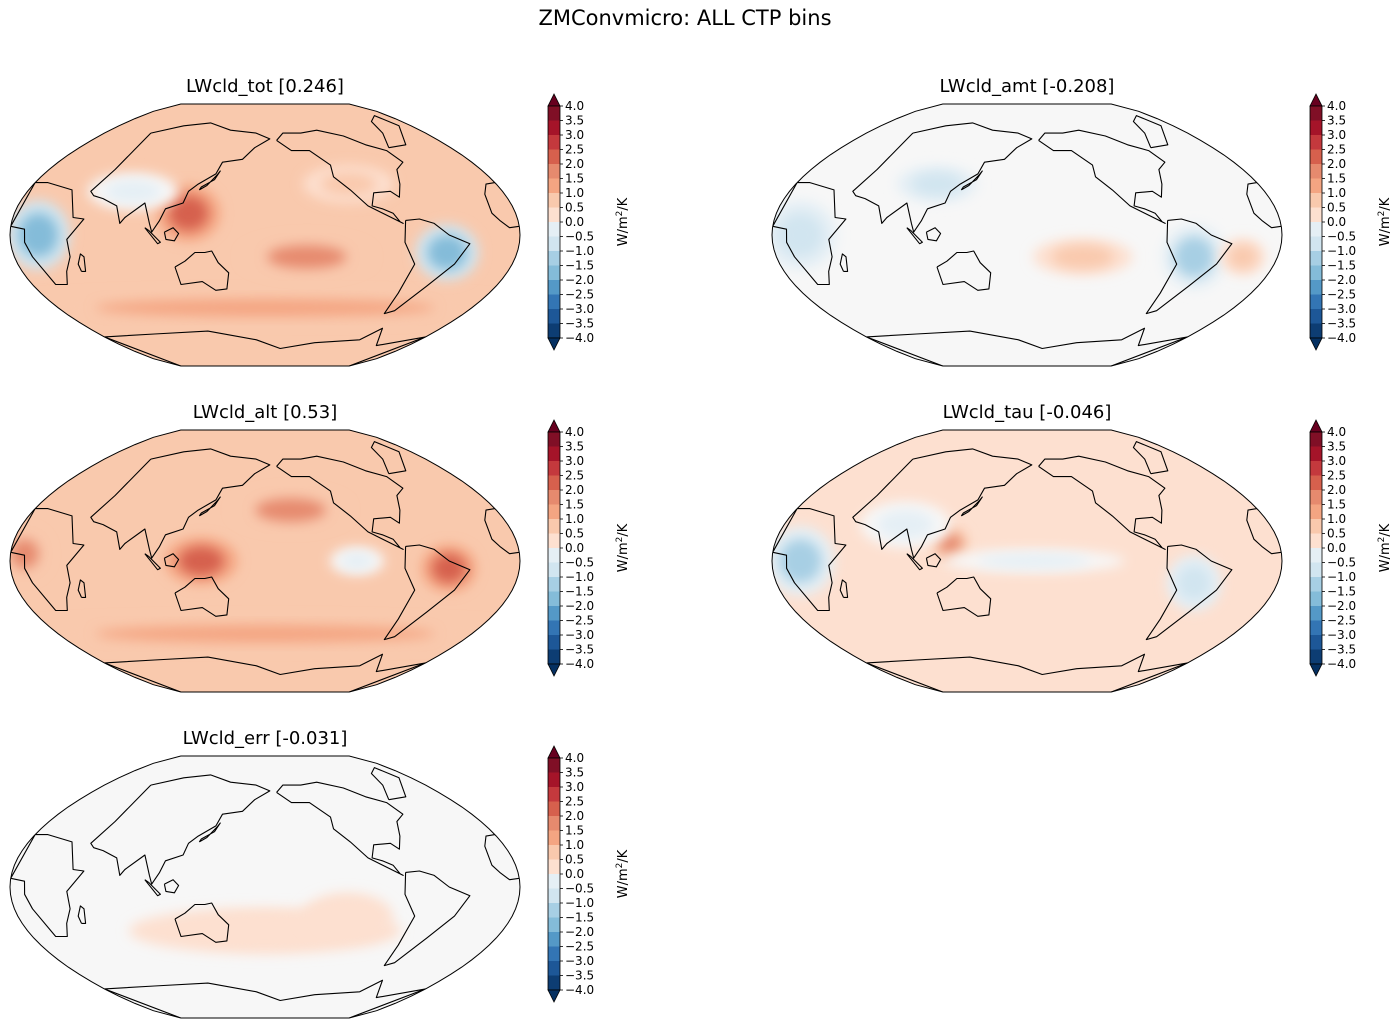 Image resolution: width=1400 pixels, height=1028 pixels. I want to click on field-background, so click(265, 887).